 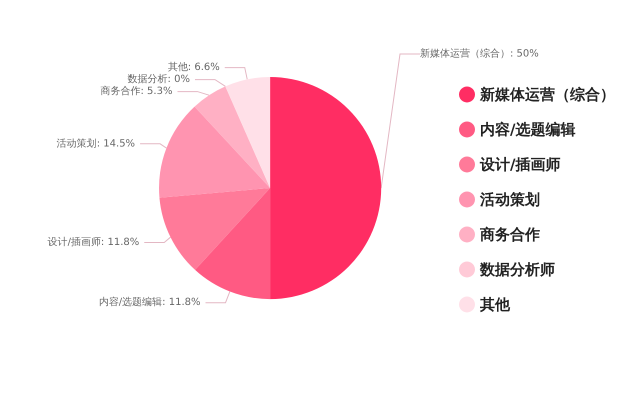 What do you see at coordinates (495, 305) in the screenshot?
I see `legend-label: 其他` at bounding box center [495, 305].